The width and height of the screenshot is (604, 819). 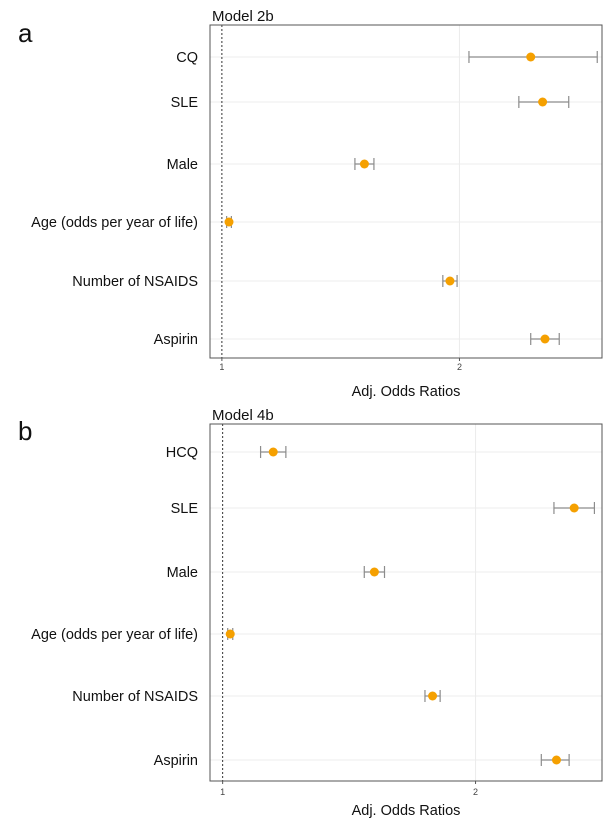 What do you see at coordinates (25, 431) in the screenshot?
I see `panel-letter: b` at bounding box center [25, 431].